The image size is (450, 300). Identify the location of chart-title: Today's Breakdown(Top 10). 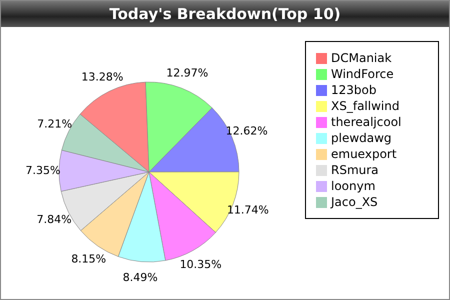
(225, 14).